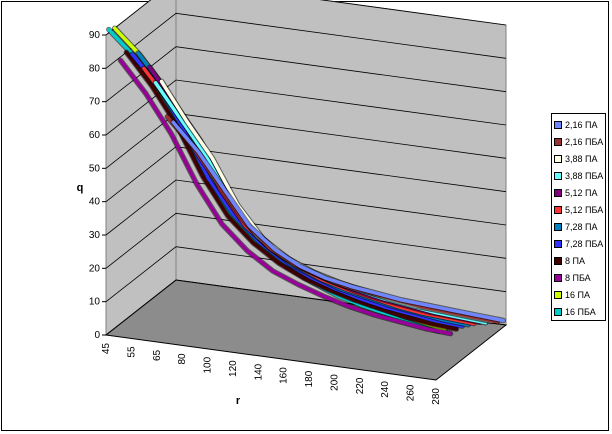 This screenshot has width=612, height=434. What do you see at coordinates (360, 385) in the screenshot?
I see `x-tick-label: 220` at bounding box center [360, 385].